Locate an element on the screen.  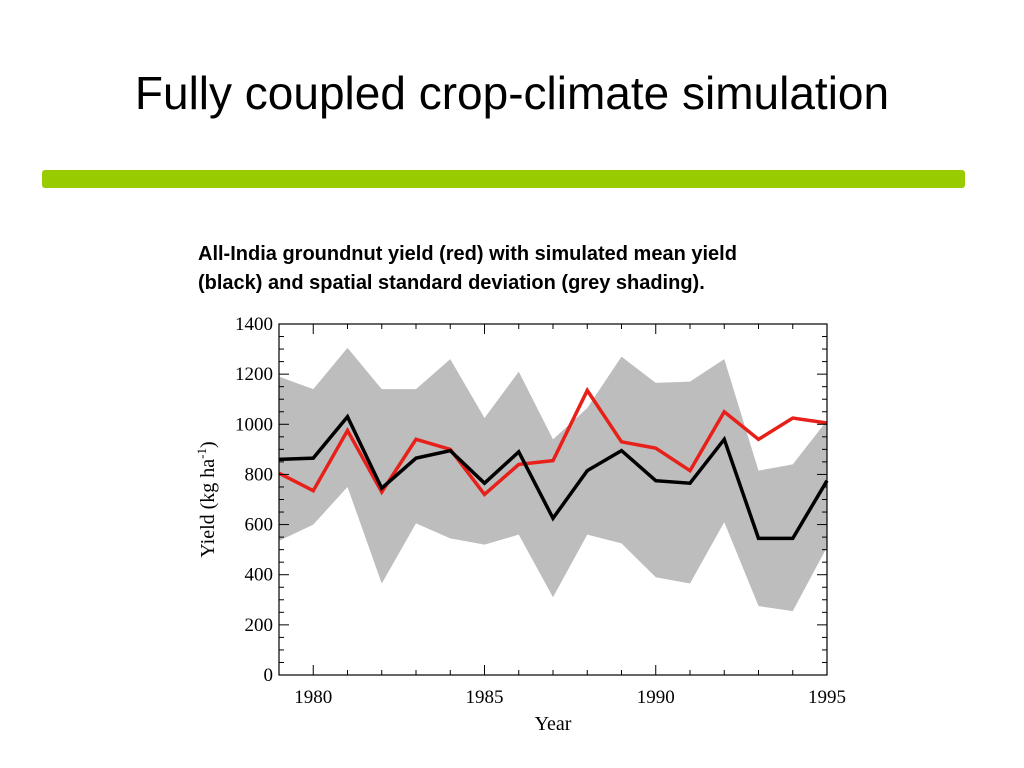
y-tick-label: 0 is located at coordinates (269, 675).